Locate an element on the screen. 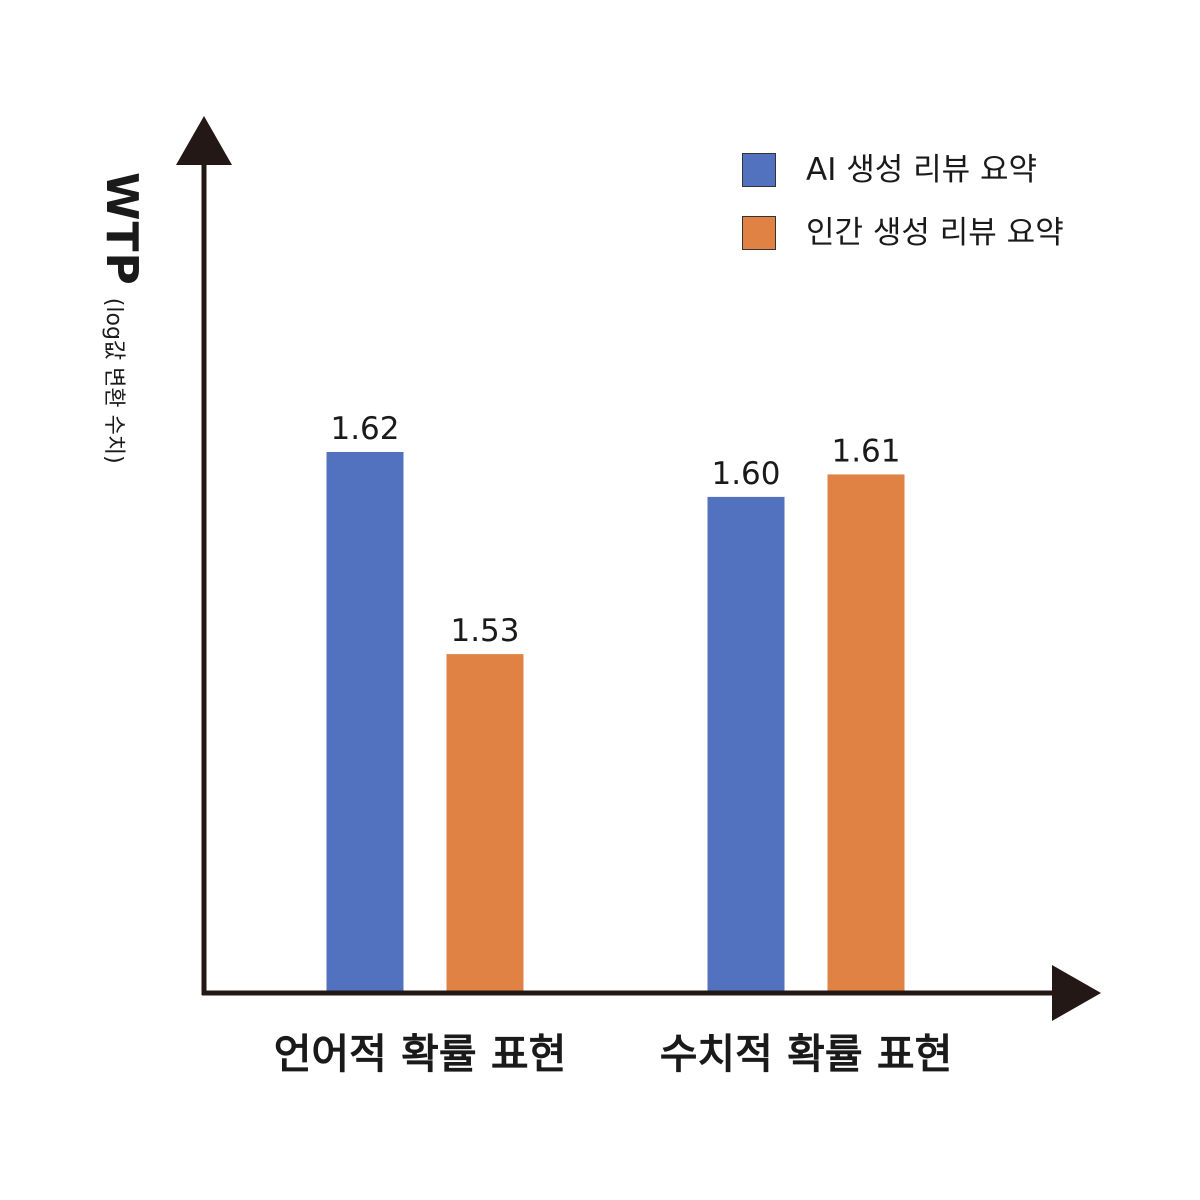  y-axis-label: WTP is located at coordinates (121, 229).